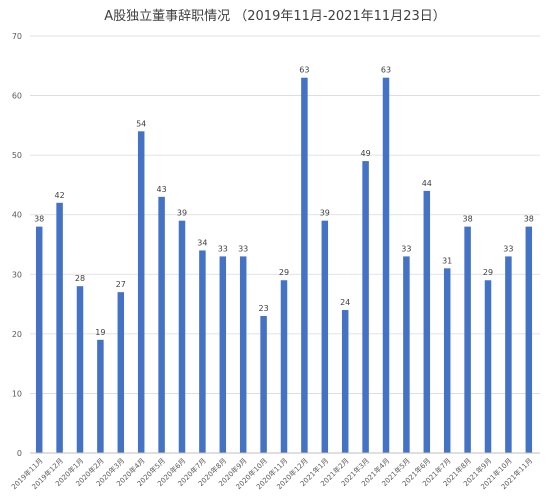  I want to click on data-label: 19, so click(100, 332).